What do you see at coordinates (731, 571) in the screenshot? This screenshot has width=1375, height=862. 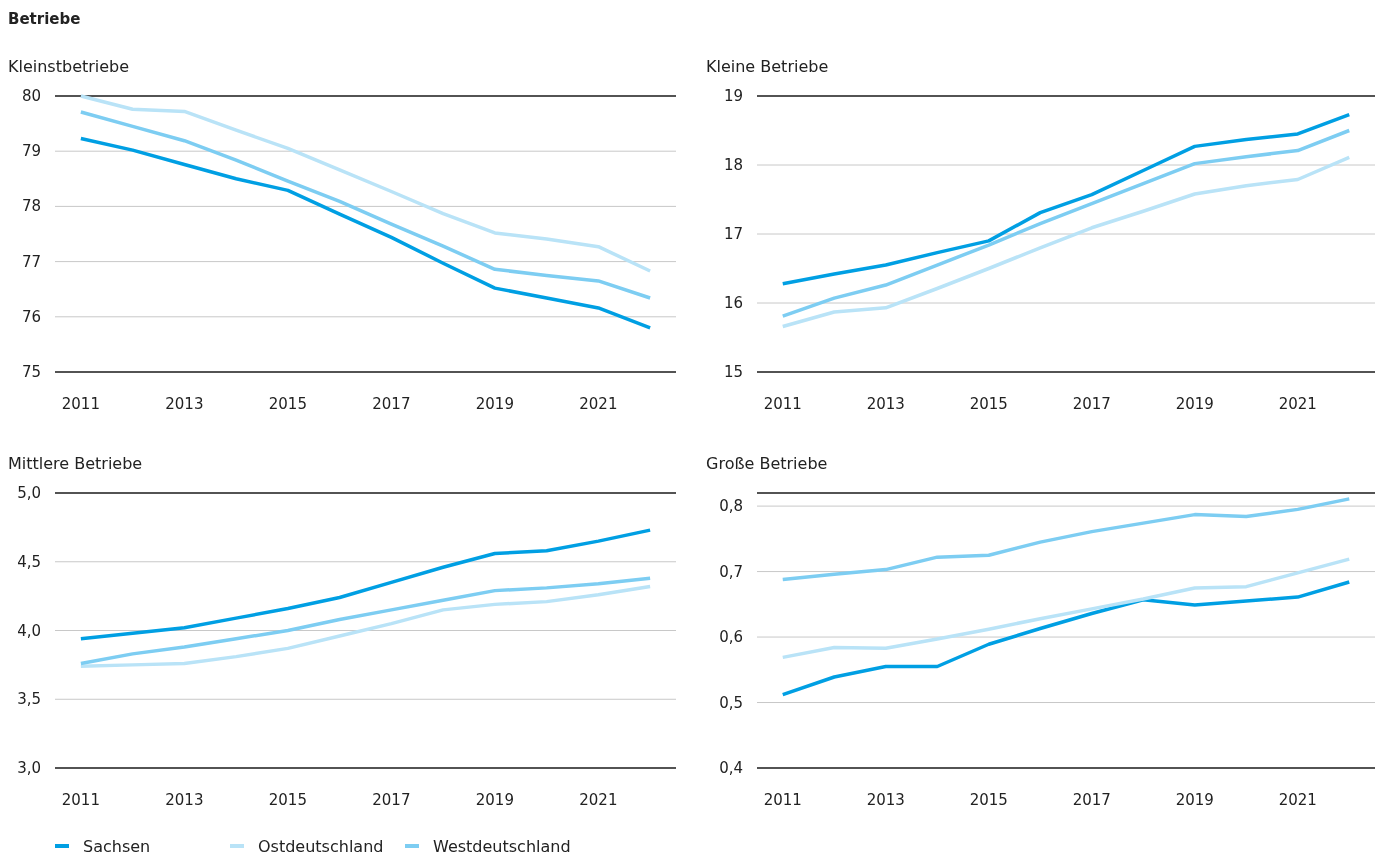 I see `y-tick-label: 0,7` at bounding box center [731, 571].